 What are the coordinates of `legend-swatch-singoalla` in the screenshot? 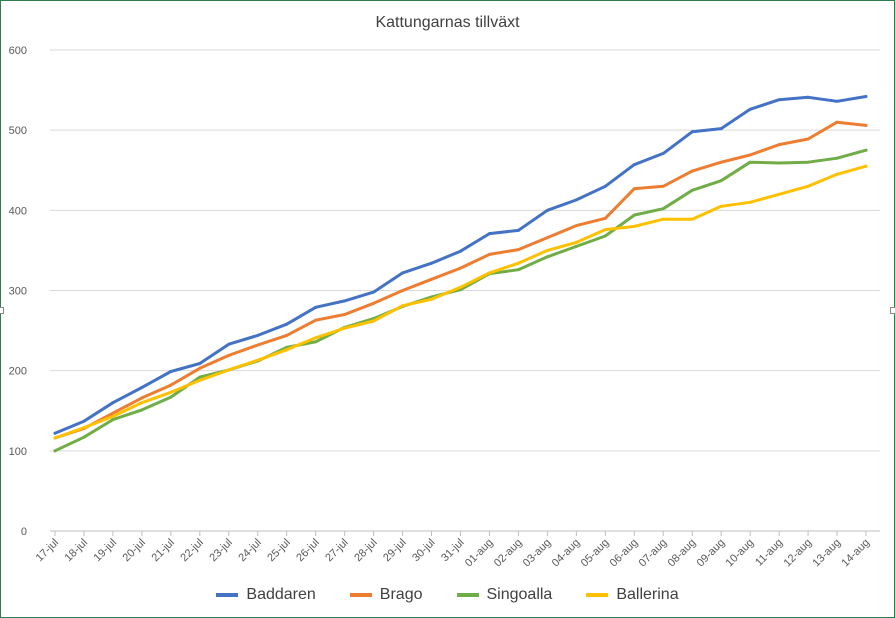 It's located at (467, 595).